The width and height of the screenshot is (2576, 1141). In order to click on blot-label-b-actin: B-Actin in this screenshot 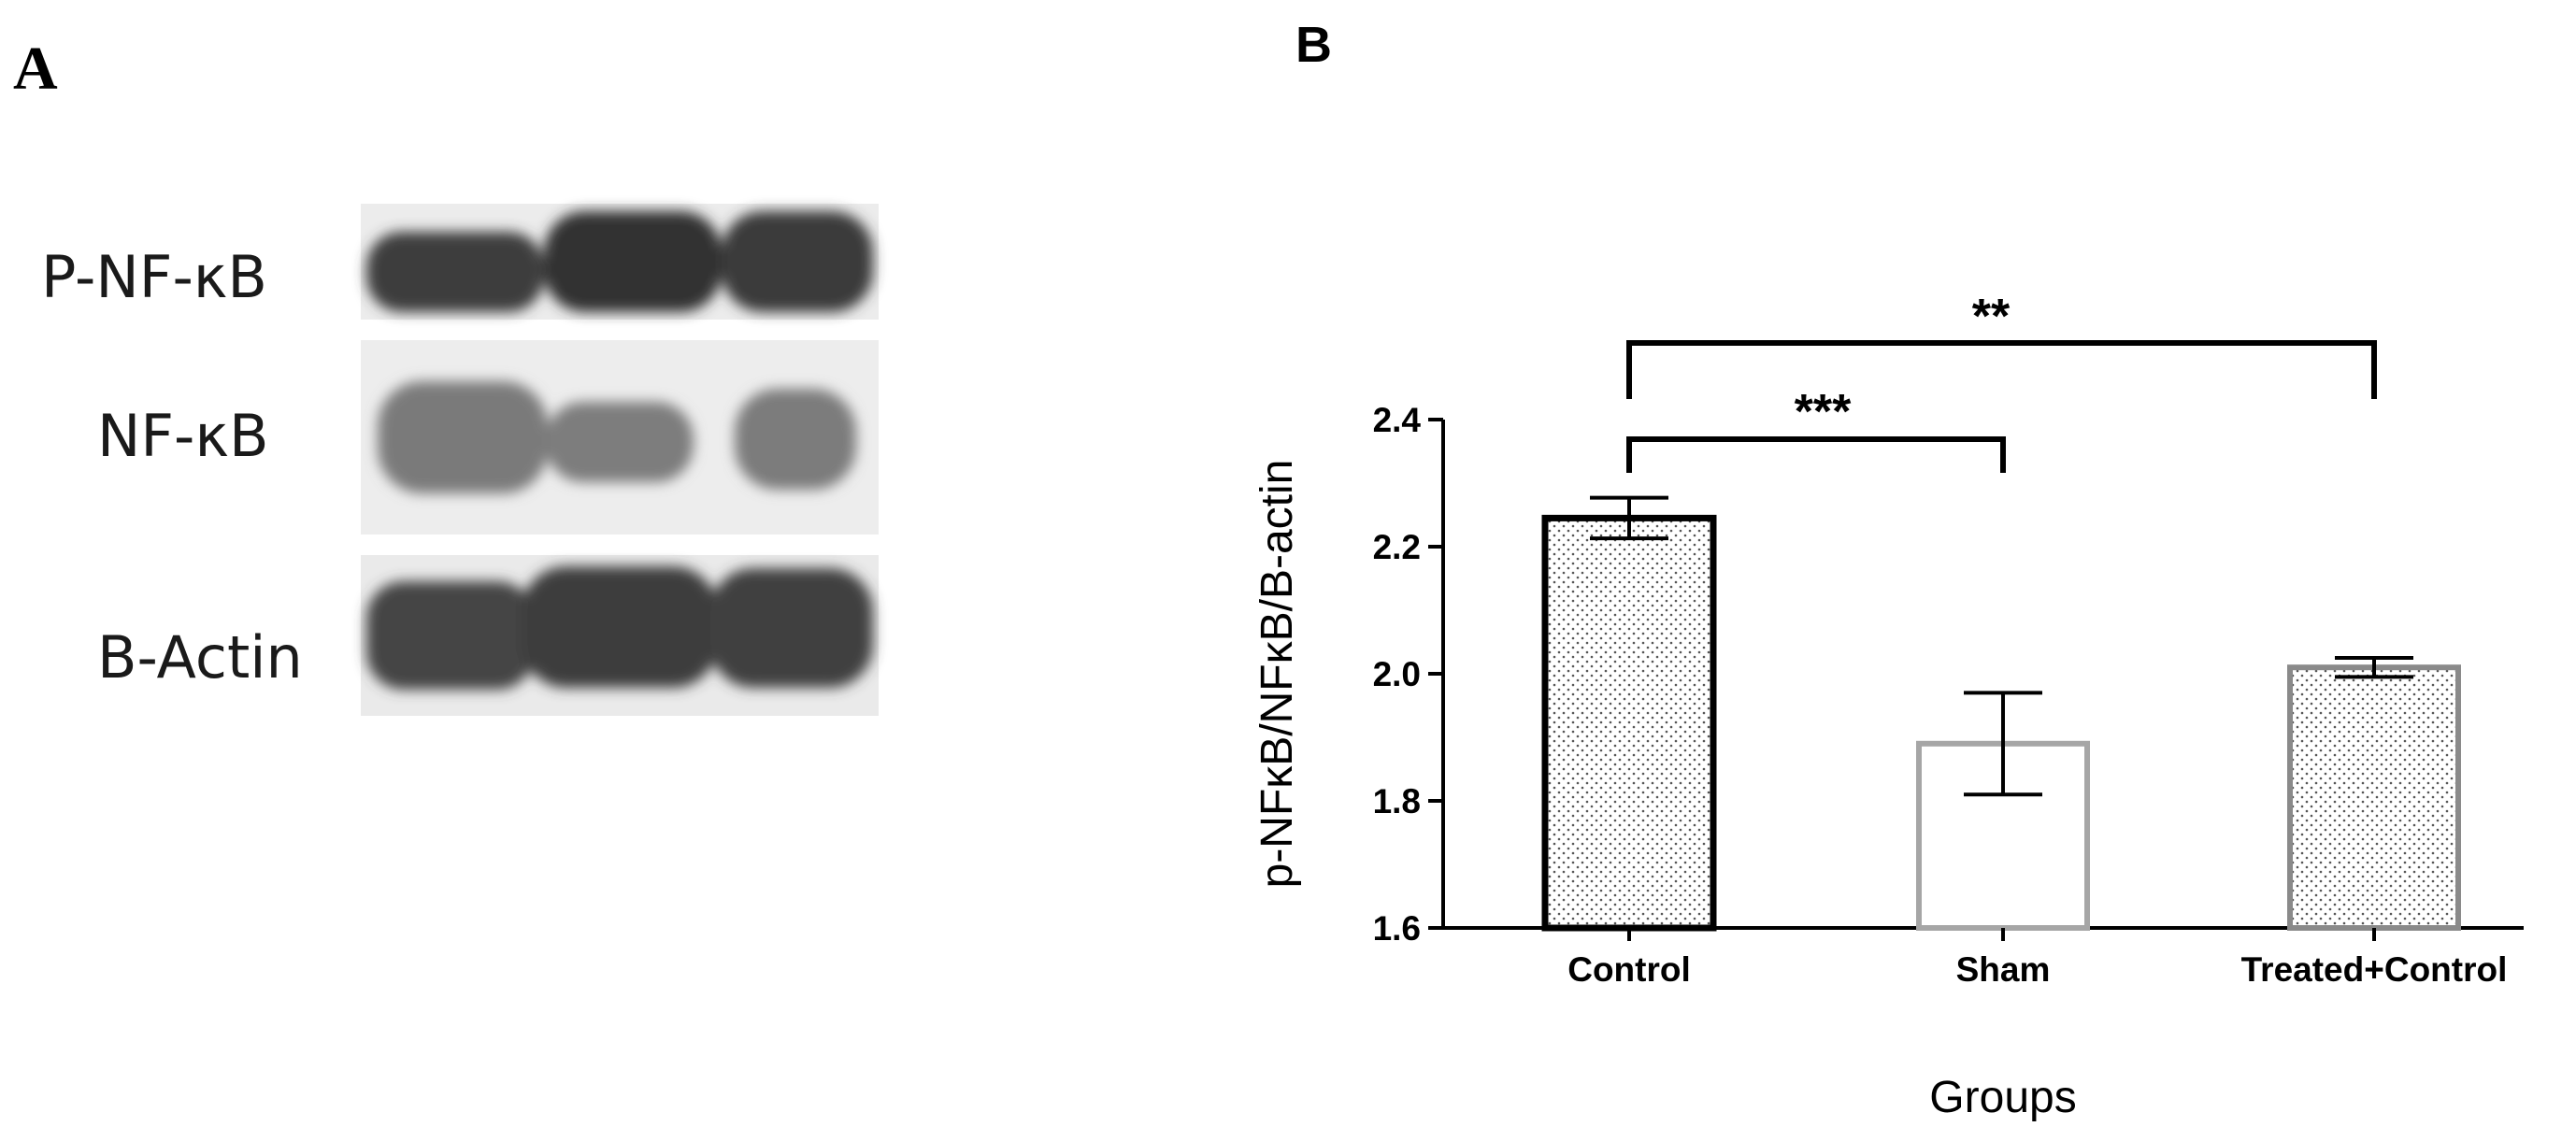, I will do `click(200, 658)`.